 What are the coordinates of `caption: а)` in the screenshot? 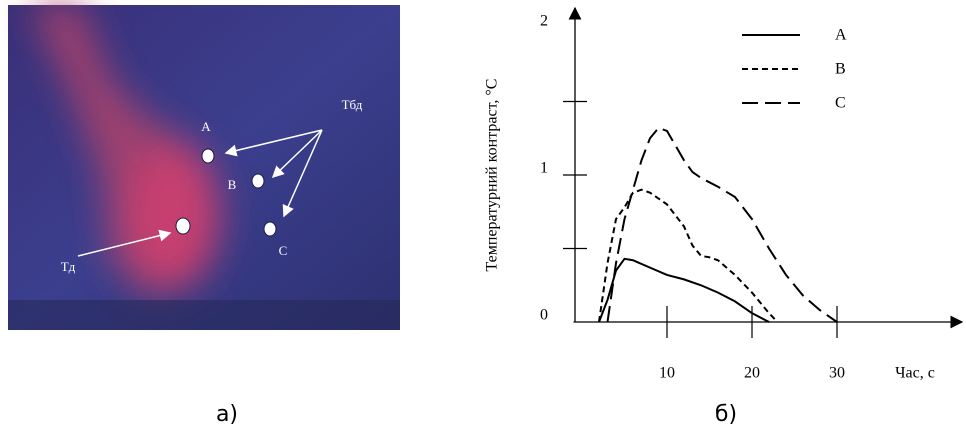 It's located at (227, 414).